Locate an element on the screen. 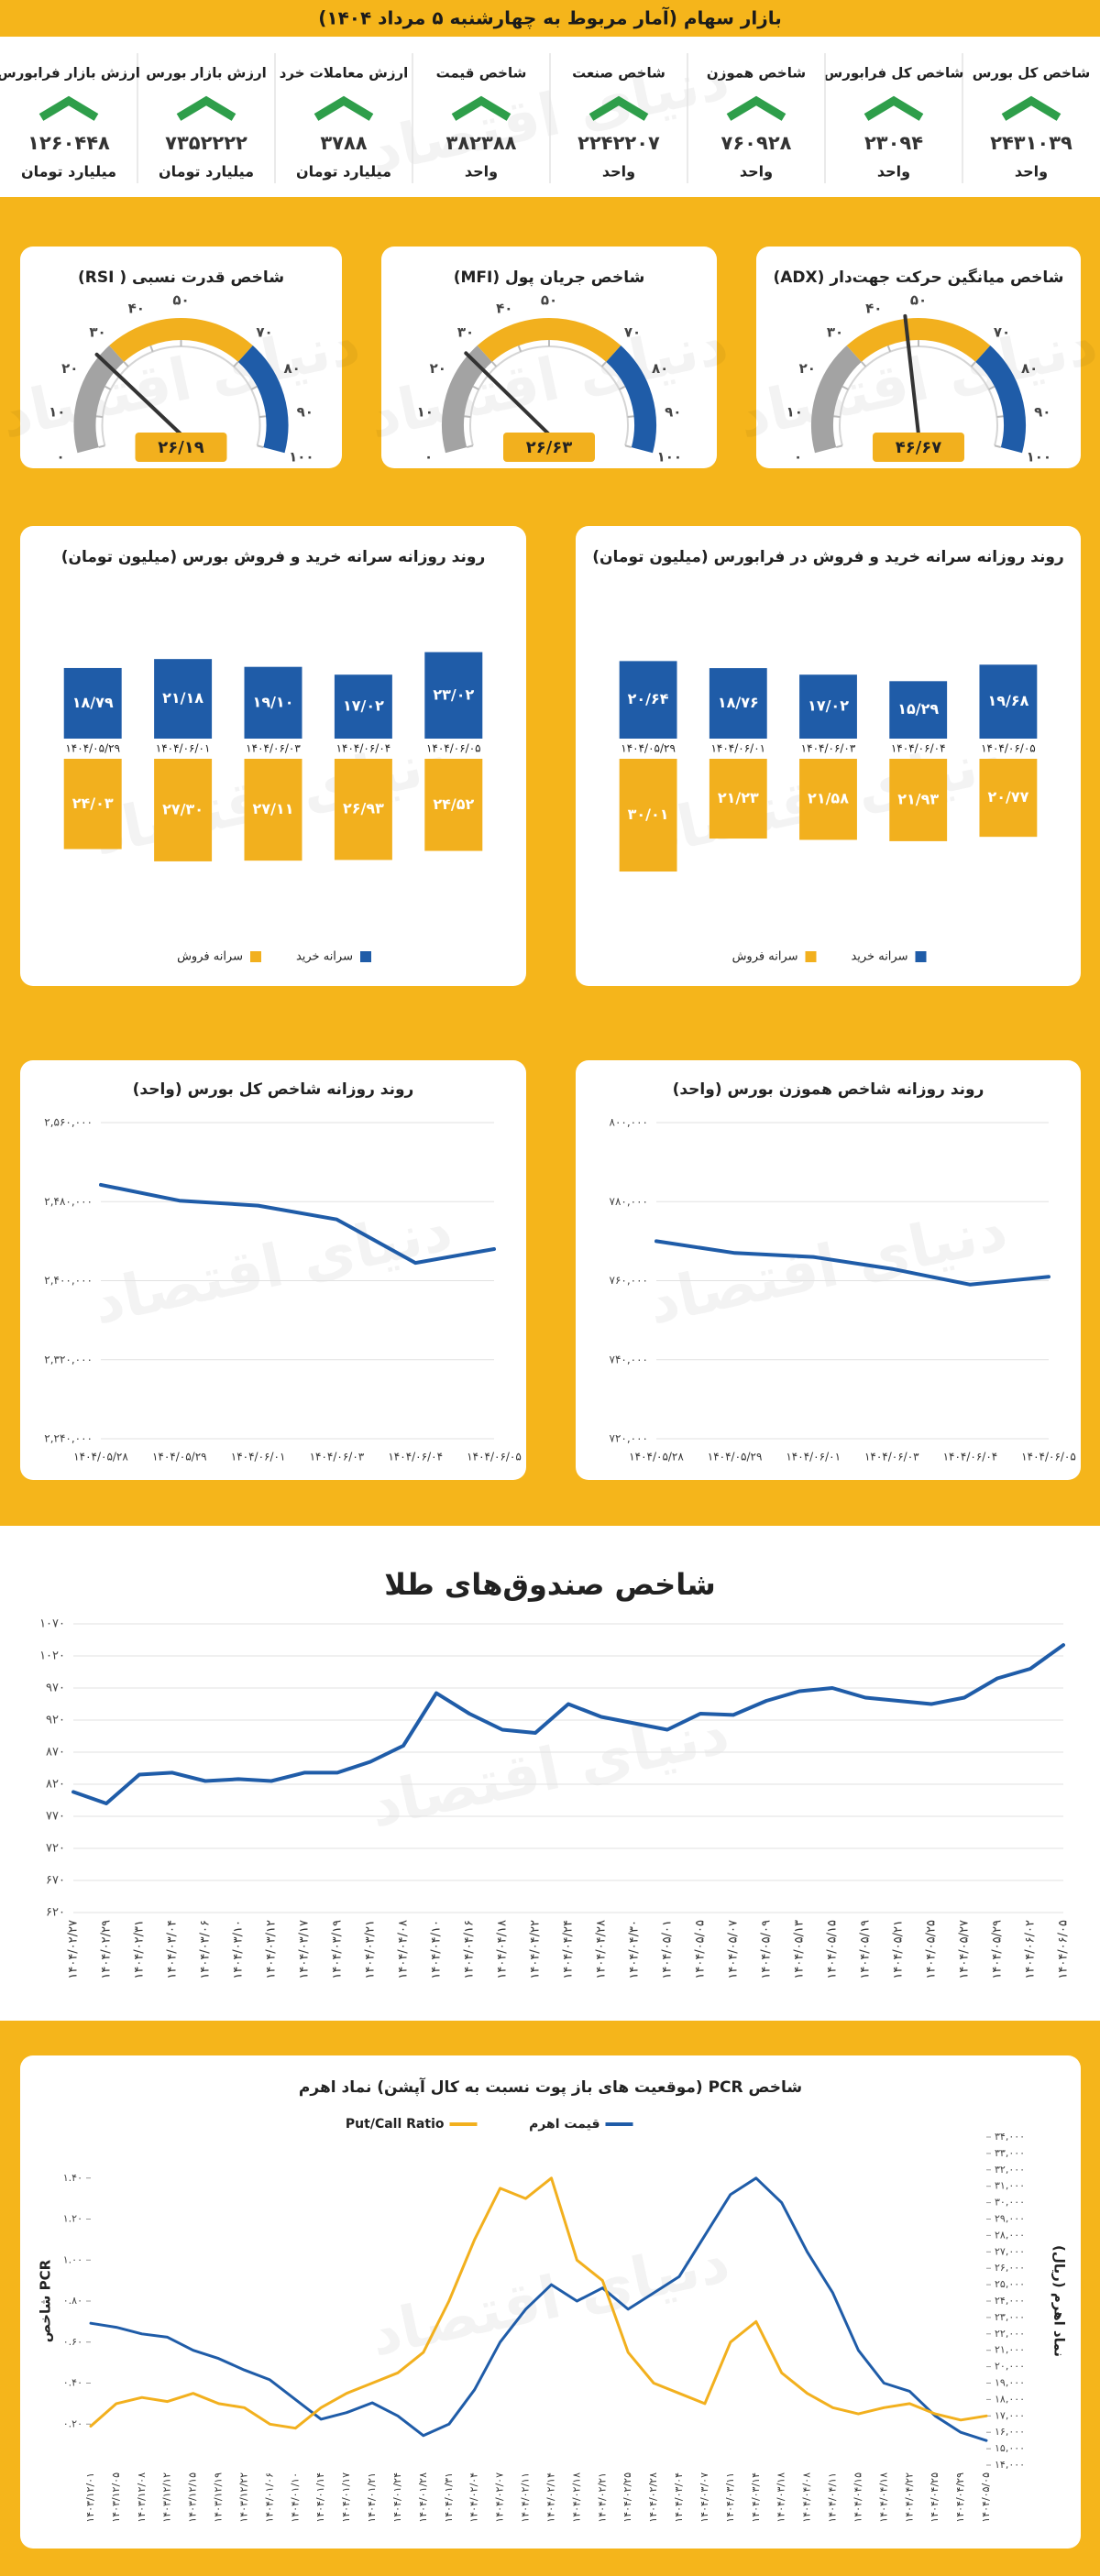 Image resolution: width=1100 pixels, height=2576 pixels. chart-title: شاخص صندوق‌های طلا is located at coordinates (549, 1584).